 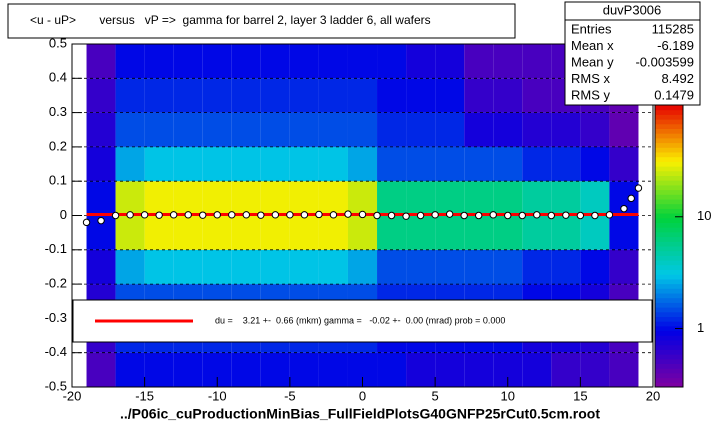 I want to click on y-tick-label: -0.2, so click(x=56, y=283).